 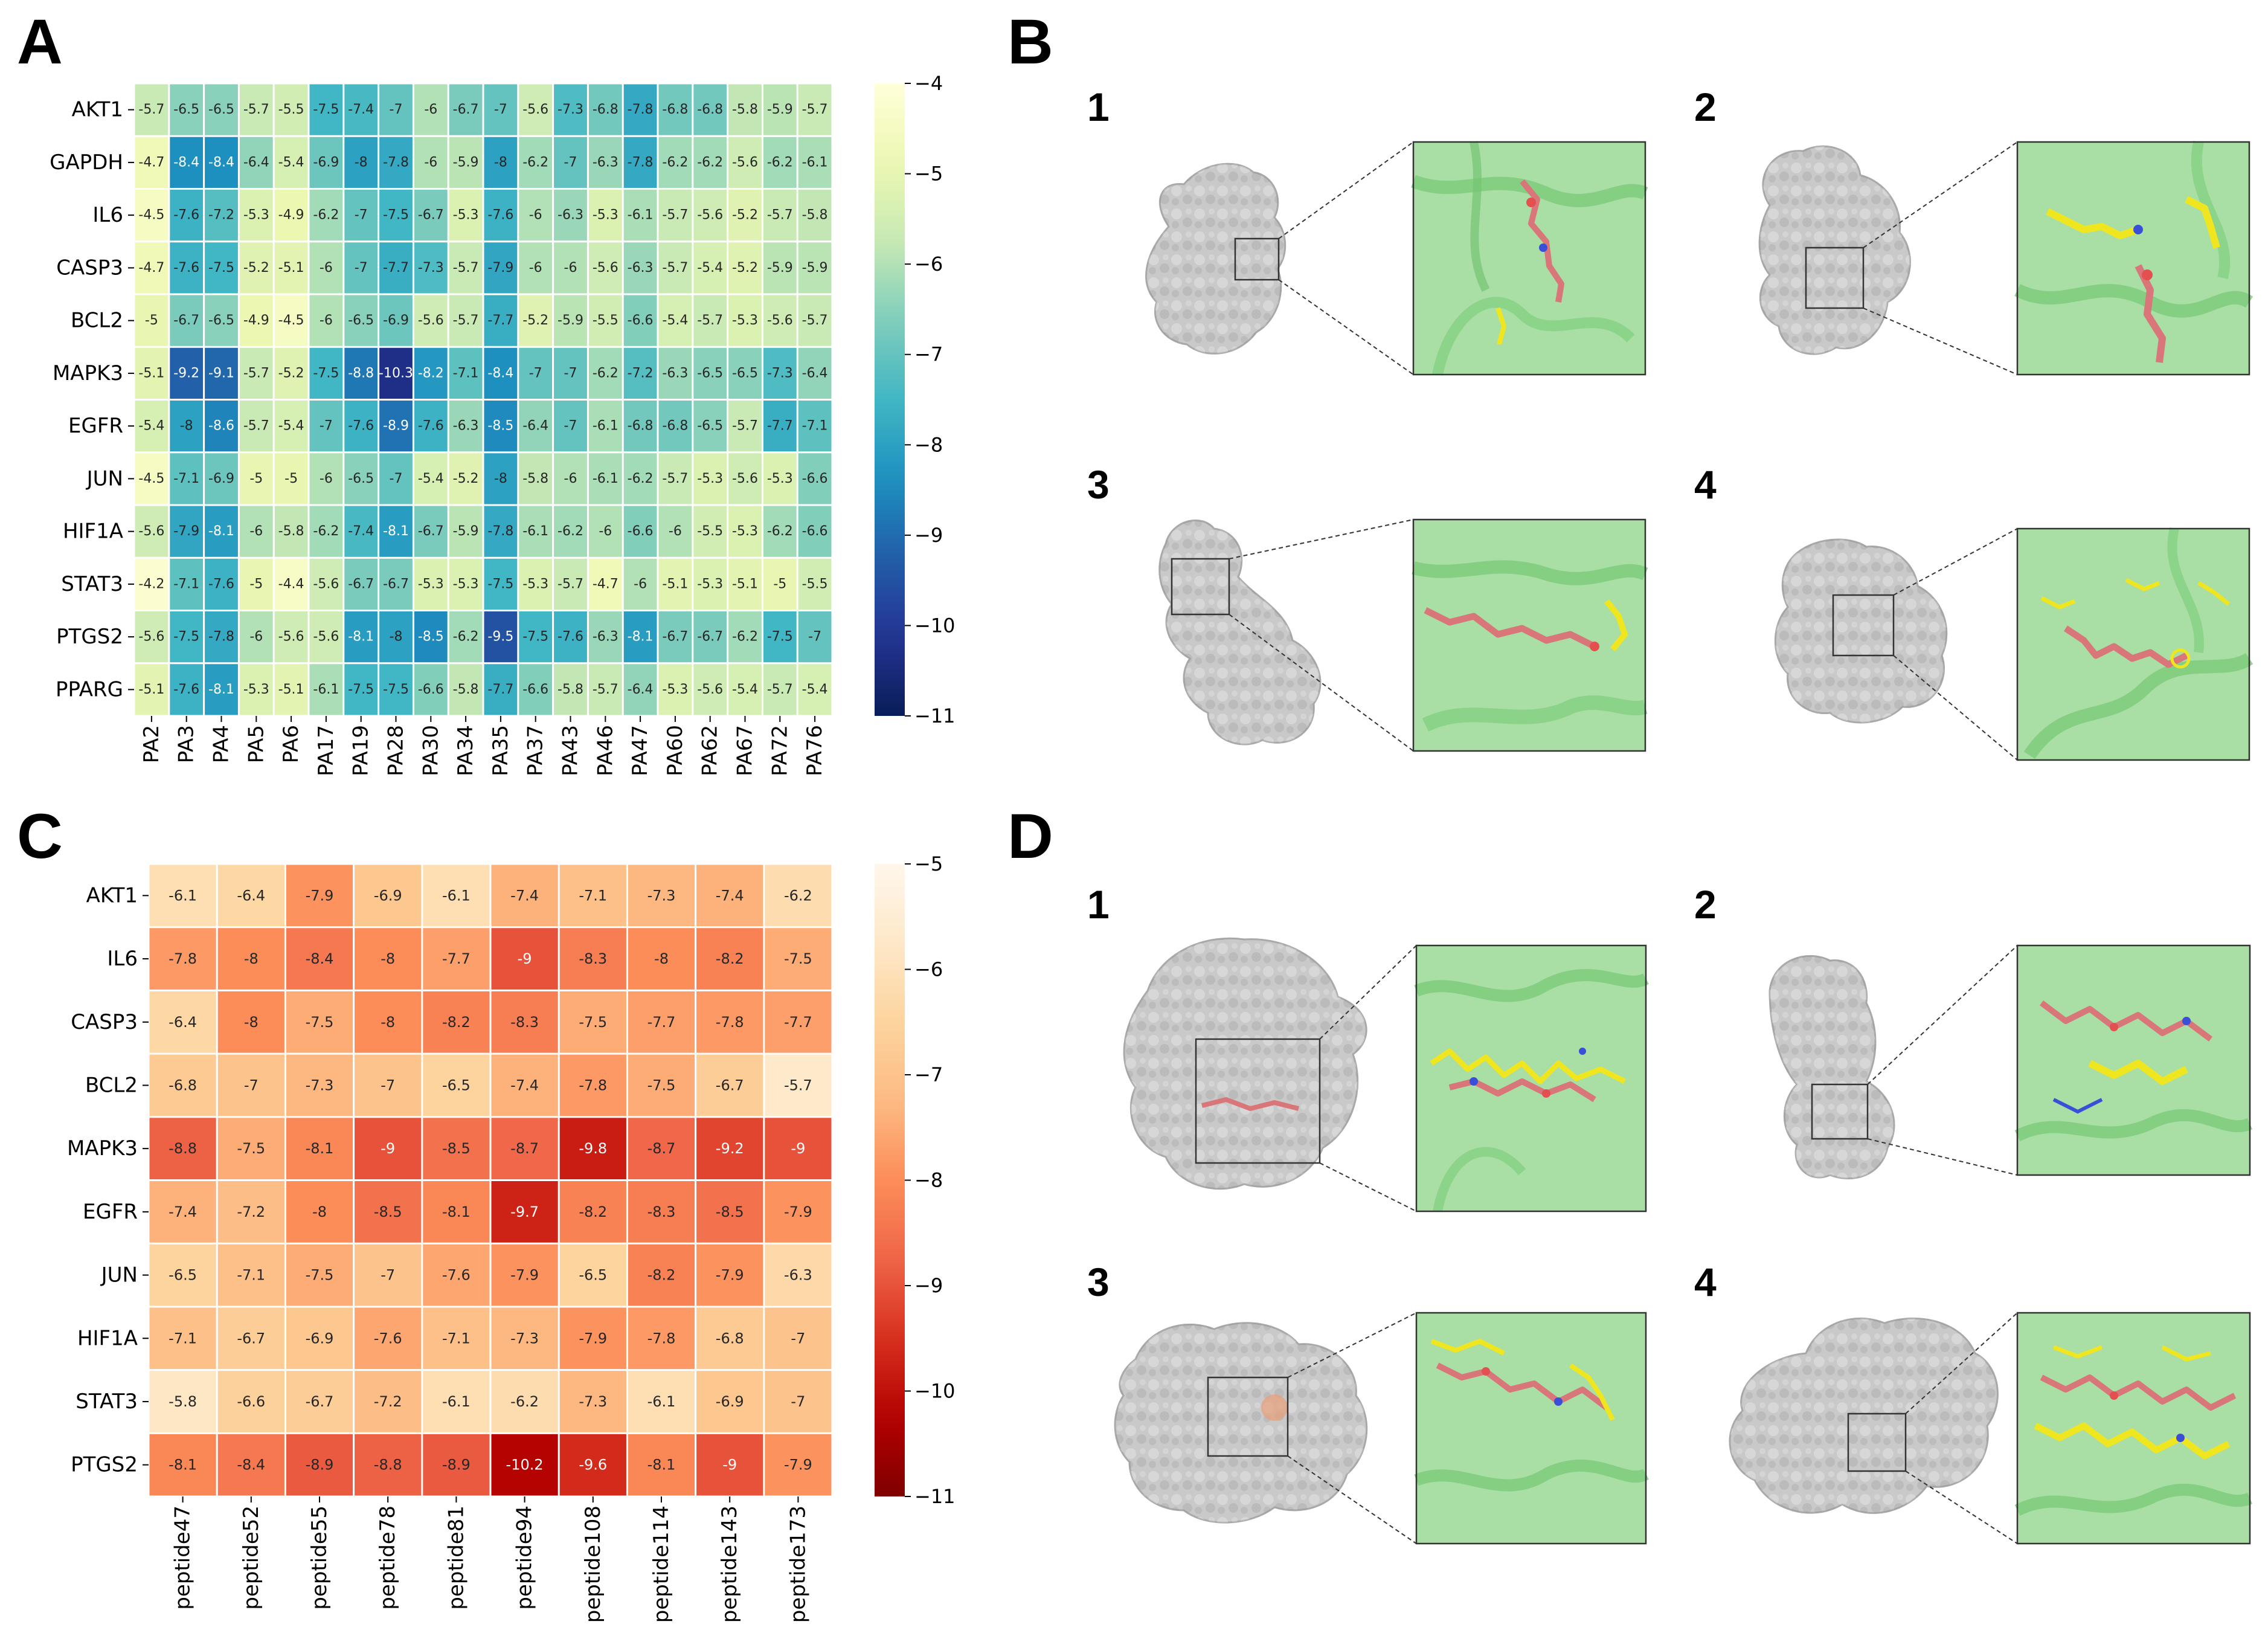 What do you see at coordinates (662, 1023) in the screenshot?
I see `heatmap-cell-value: -7.7` at bounding box center [662, 1023].